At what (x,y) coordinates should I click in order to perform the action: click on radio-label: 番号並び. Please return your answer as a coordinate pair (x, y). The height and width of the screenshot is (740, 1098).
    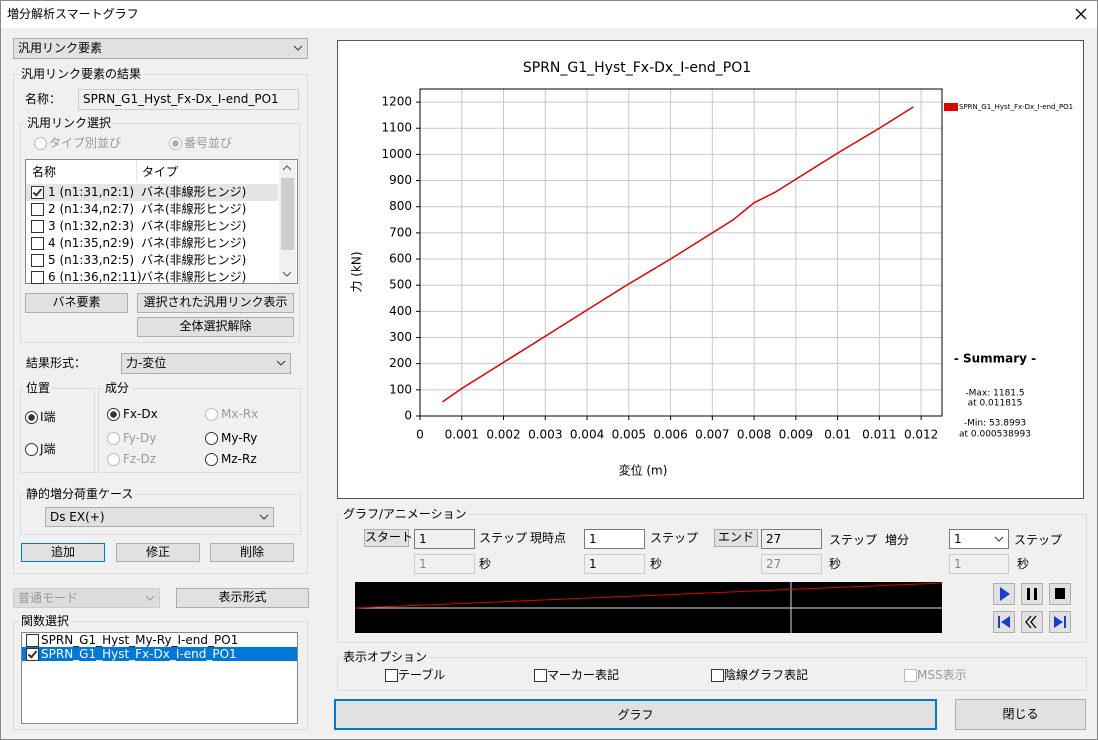
    Looking at the image, I should click on (208, 143).